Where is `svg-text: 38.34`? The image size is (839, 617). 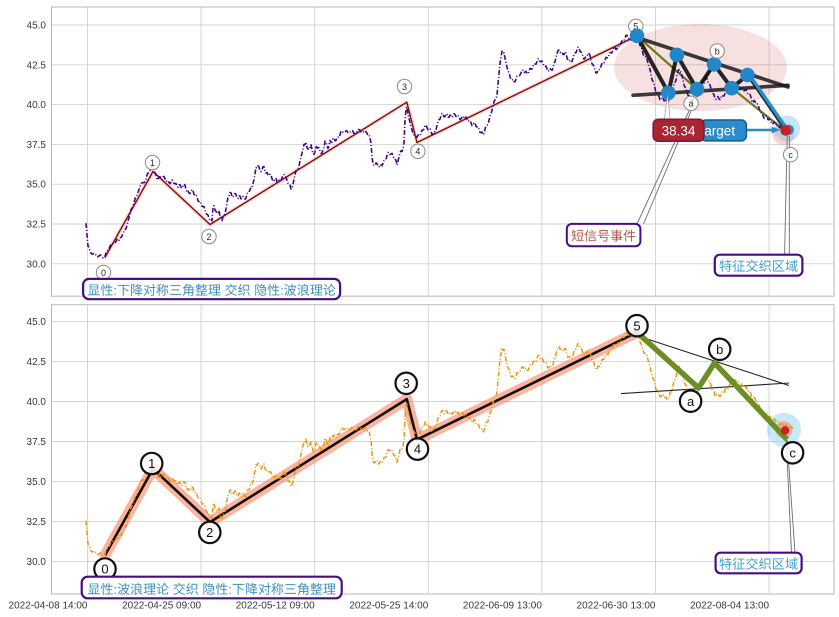 svg-text: 38.34 is located at coordinates (679, 131).